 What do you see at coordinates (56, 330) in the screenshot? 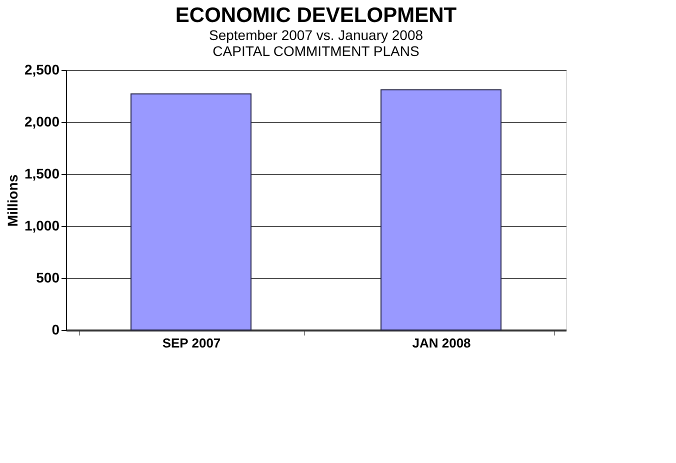
I see `y-tick-label: 0` at bounding box center [56, 330].